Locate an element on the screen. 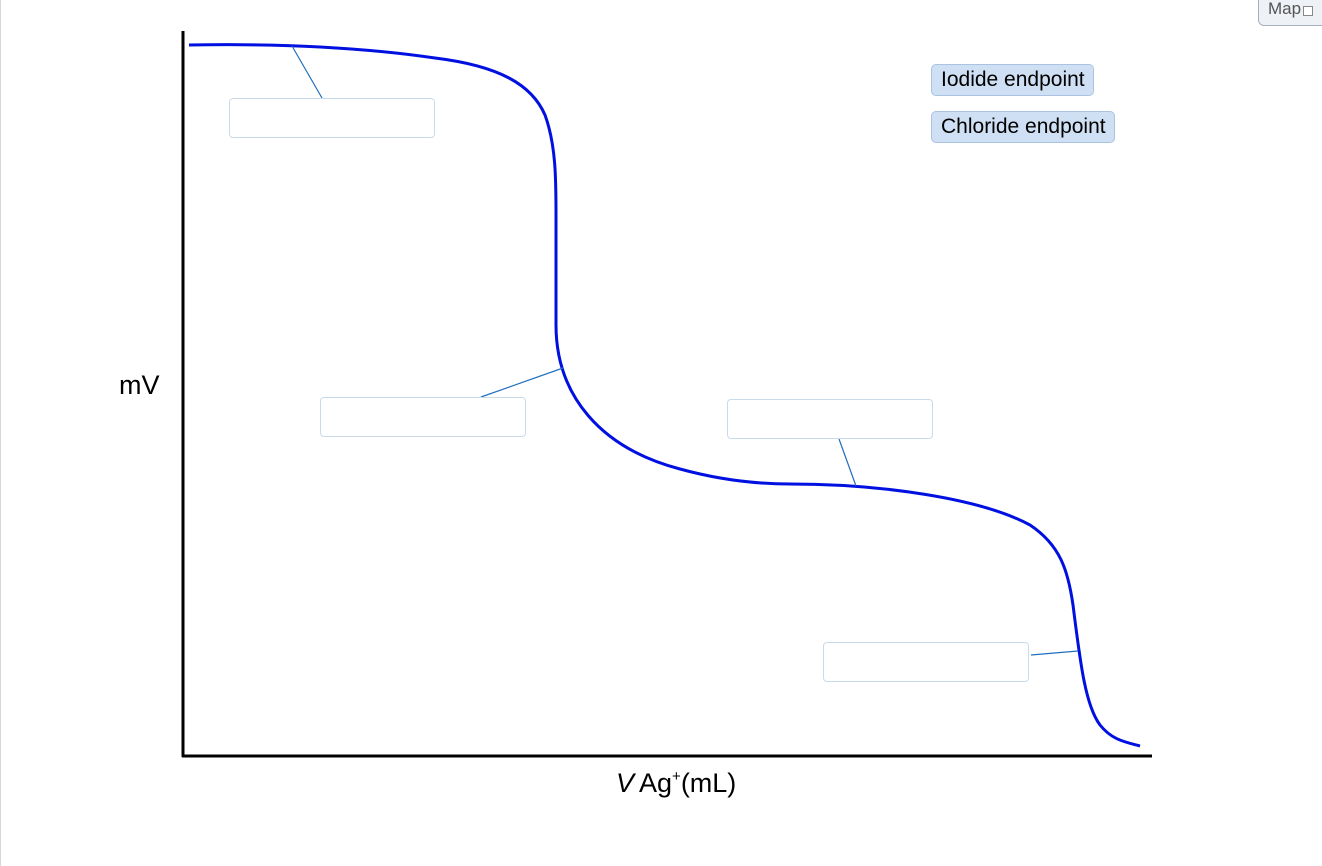  x-axis-label-charge: + is located at coordinates (676, 776).